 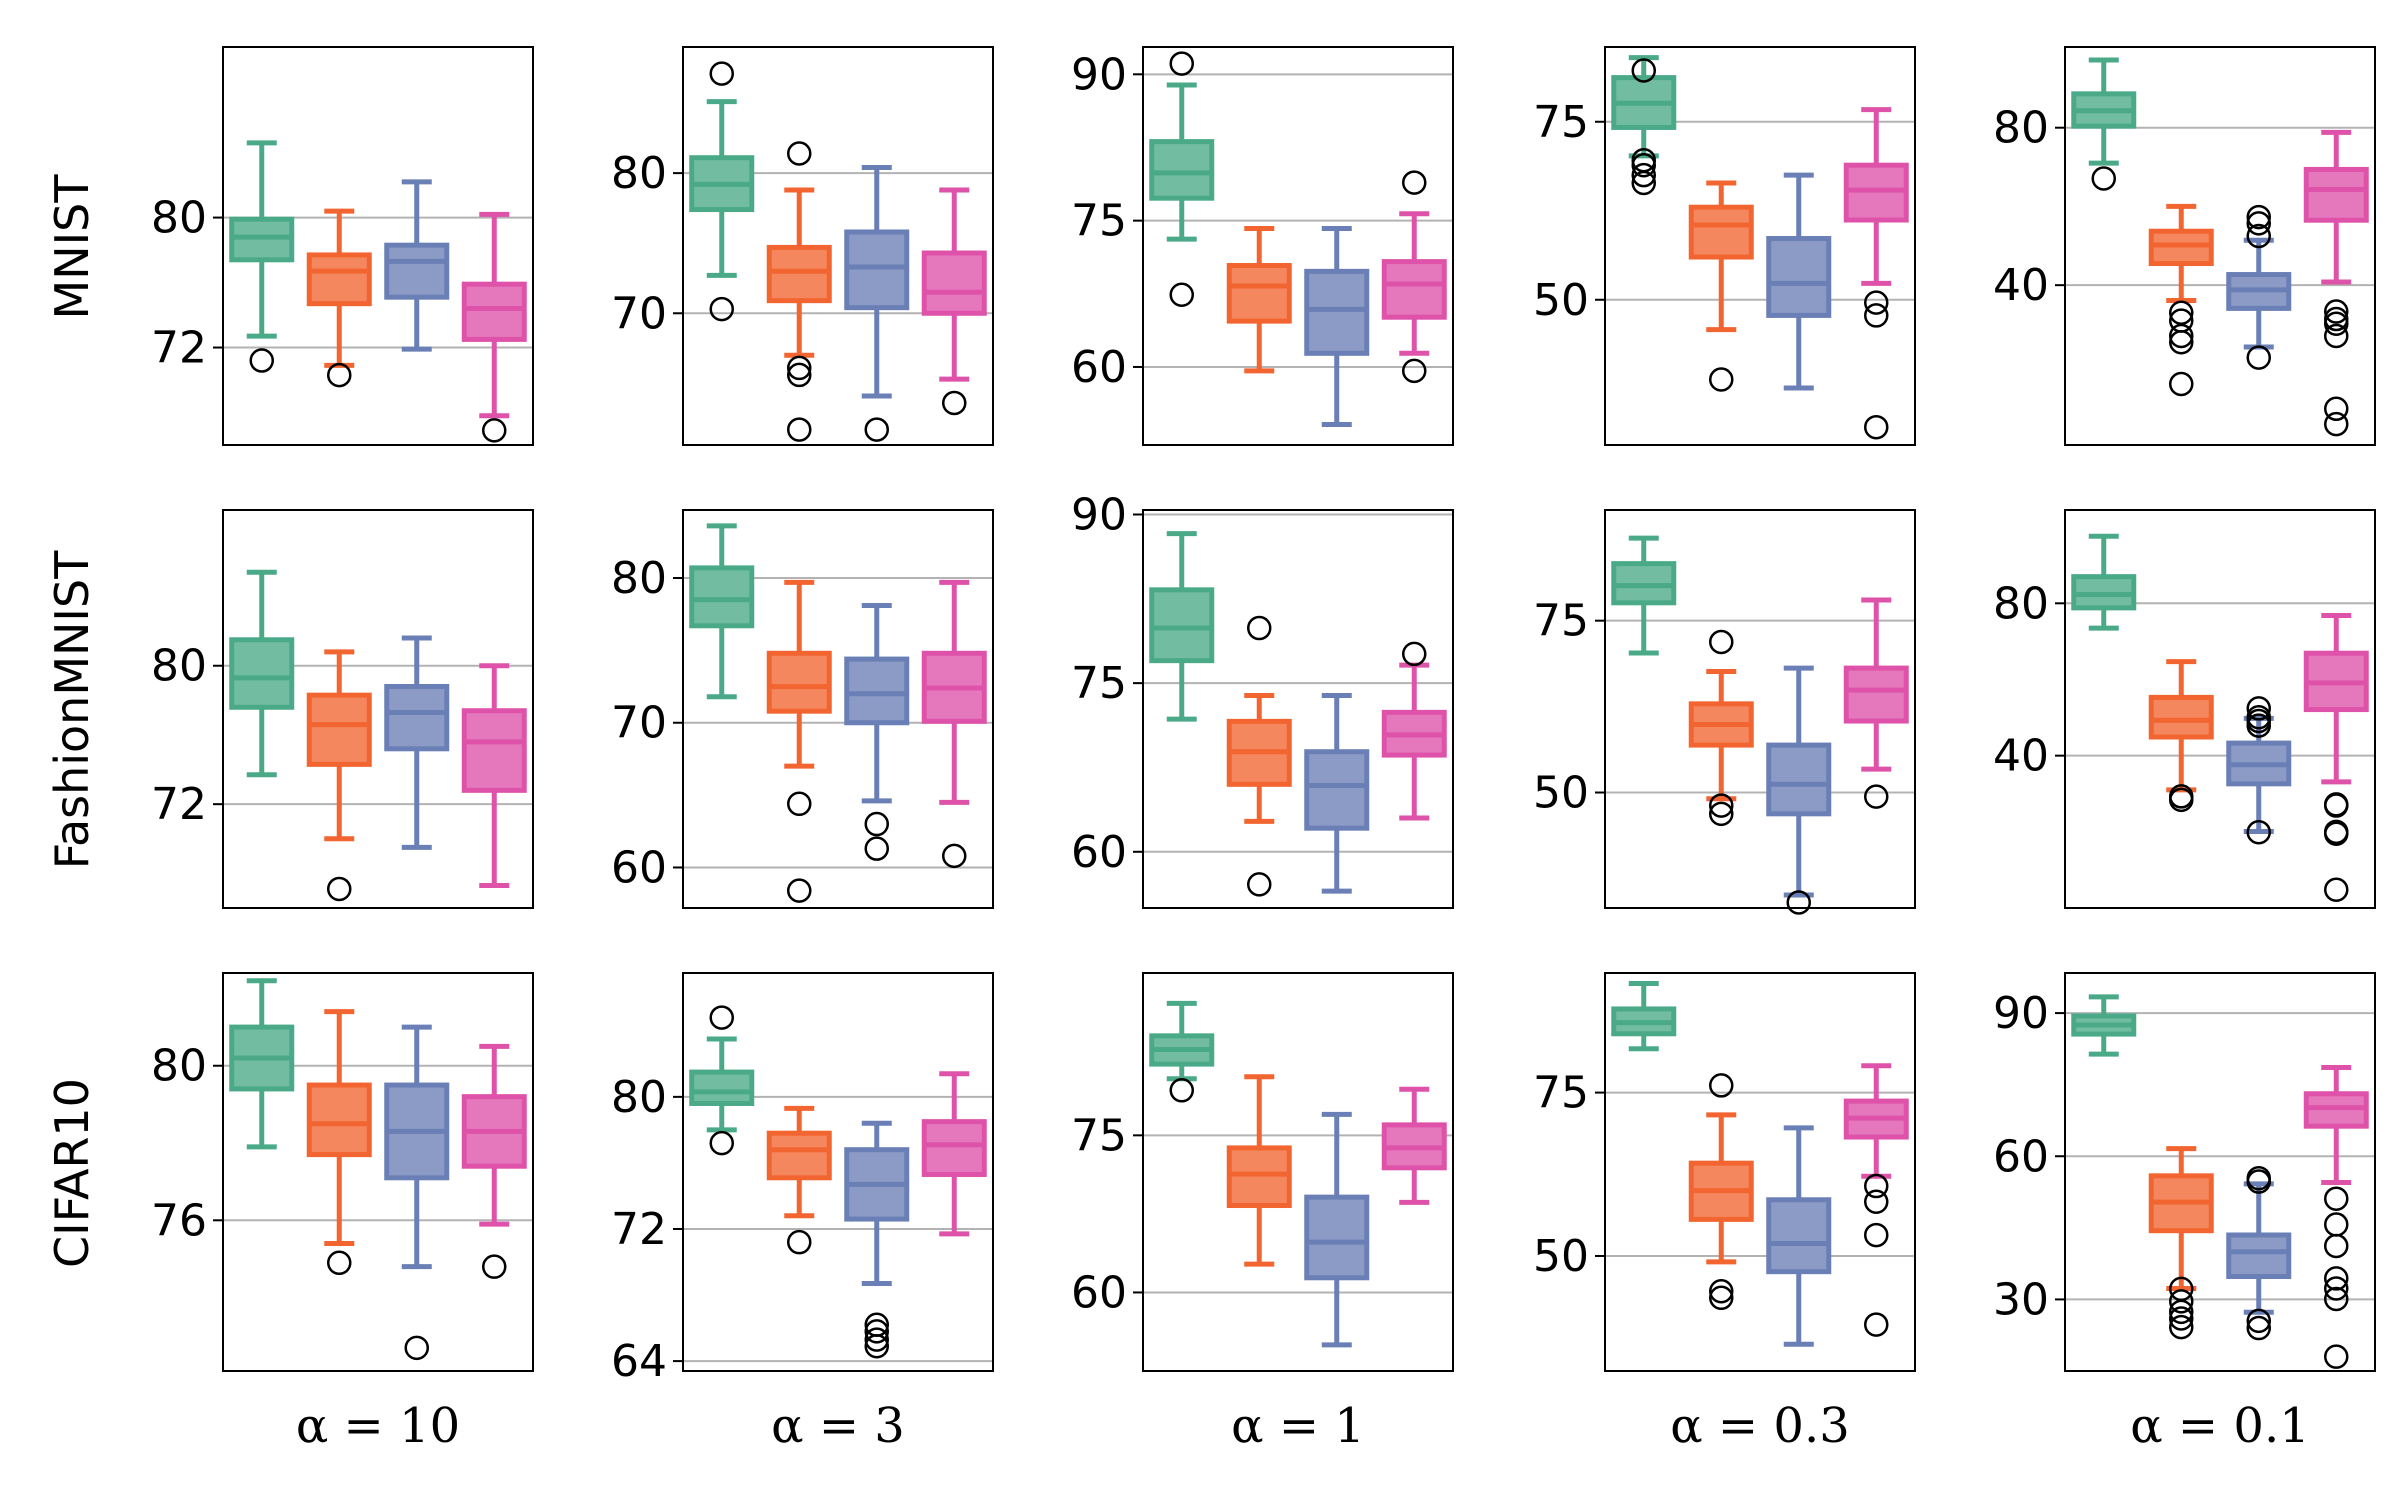 I want to click on panel-cifar10-1: 64 72 80, so click(x=802, y=1179).